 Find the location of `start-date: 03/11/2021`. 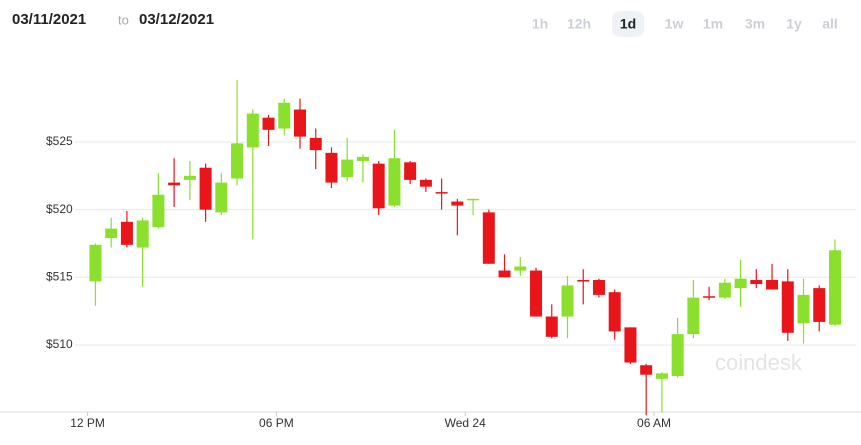

start-date: 03/11/2021 is located at coordinates (49, 19).